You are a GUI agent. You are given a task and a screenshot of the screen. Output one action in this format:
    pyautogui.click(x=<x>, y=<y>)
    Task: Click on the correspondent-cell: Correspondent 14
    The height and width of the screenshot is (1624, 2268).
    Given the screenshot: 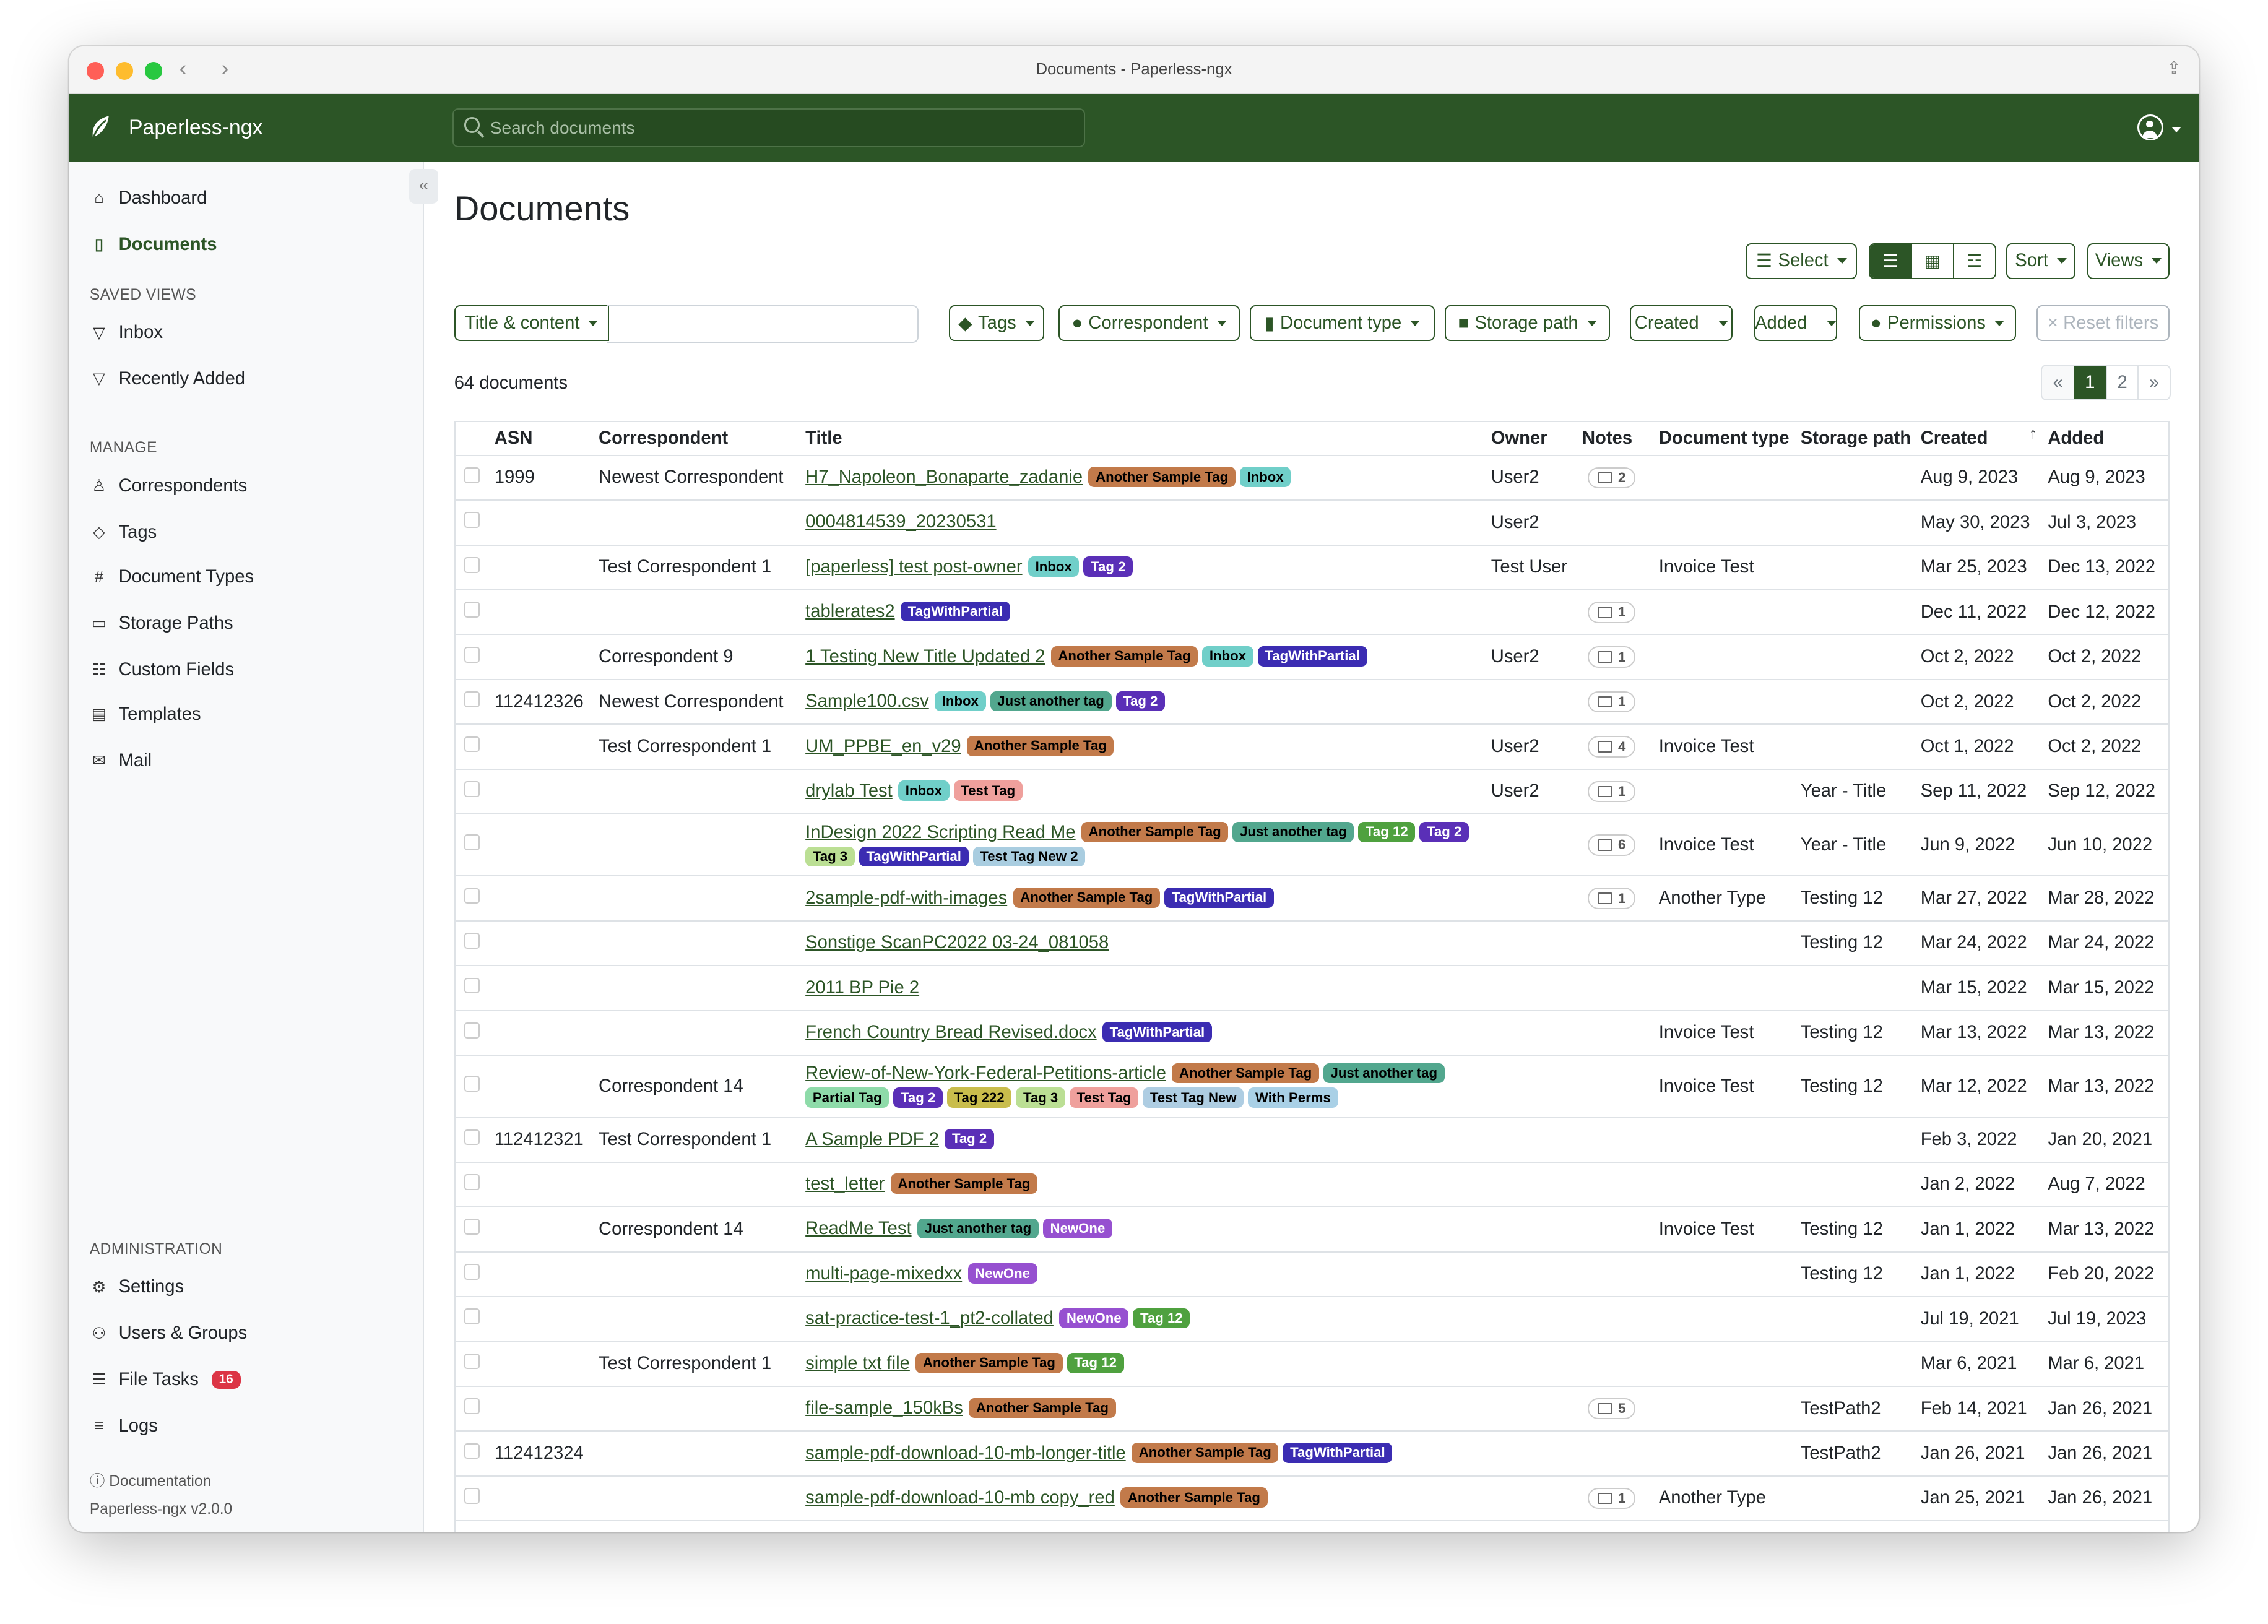 What is the action you would take?
    pyautogui.click(x=698, y=1230)
    